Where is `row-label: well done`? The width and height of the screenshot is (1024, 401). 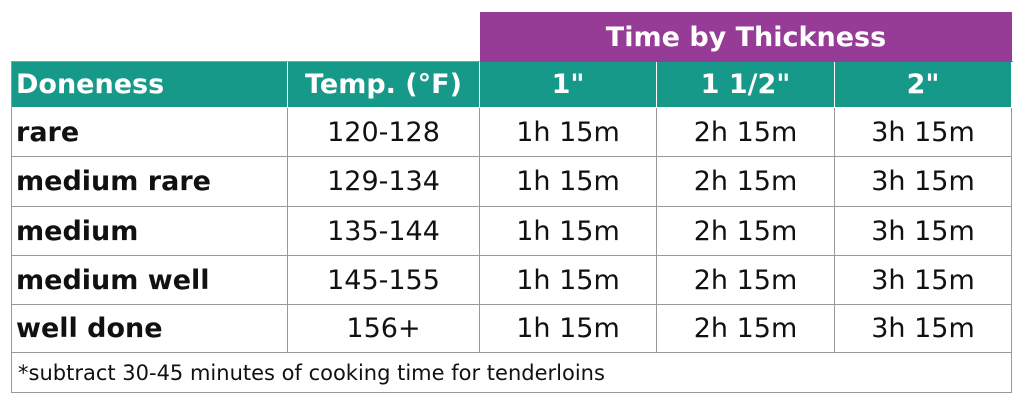 row-label: well done is located at coordinates (150, 329).